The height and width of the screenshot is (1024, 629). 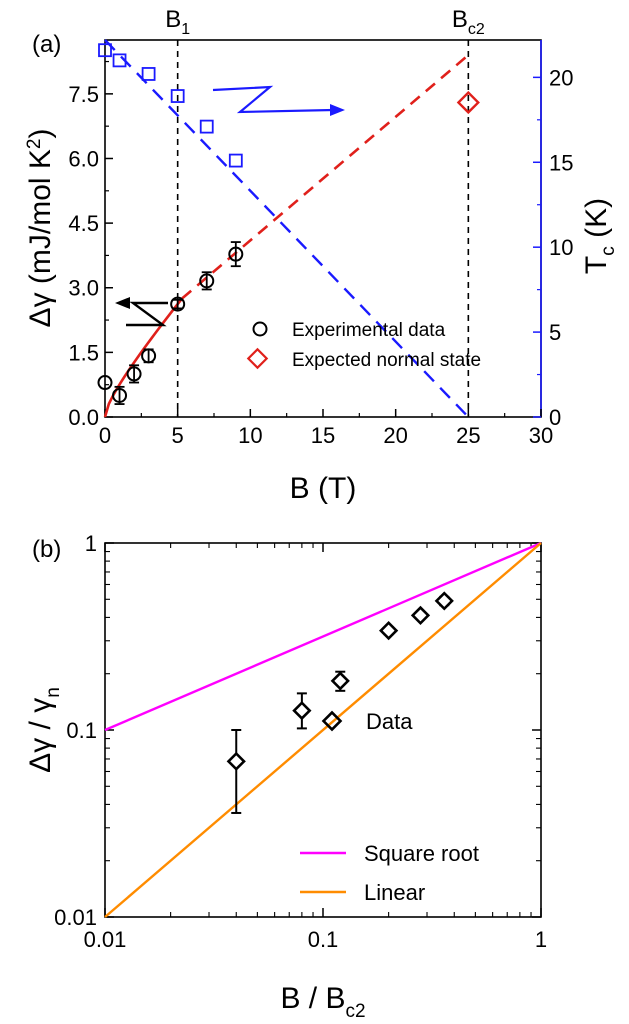 I want to click on x-tick-label: 5, so click(x=178, y=435).